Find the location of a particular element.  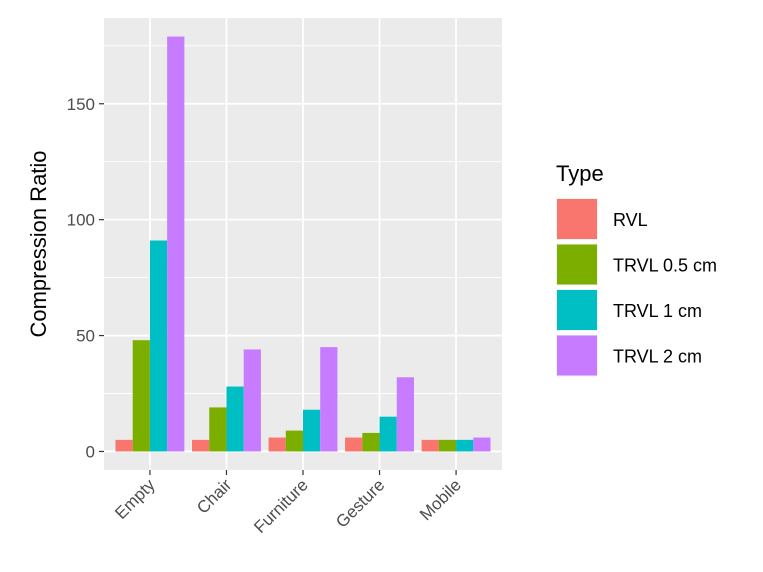

bar-rvl-chair is located at coordinates (201, 445).